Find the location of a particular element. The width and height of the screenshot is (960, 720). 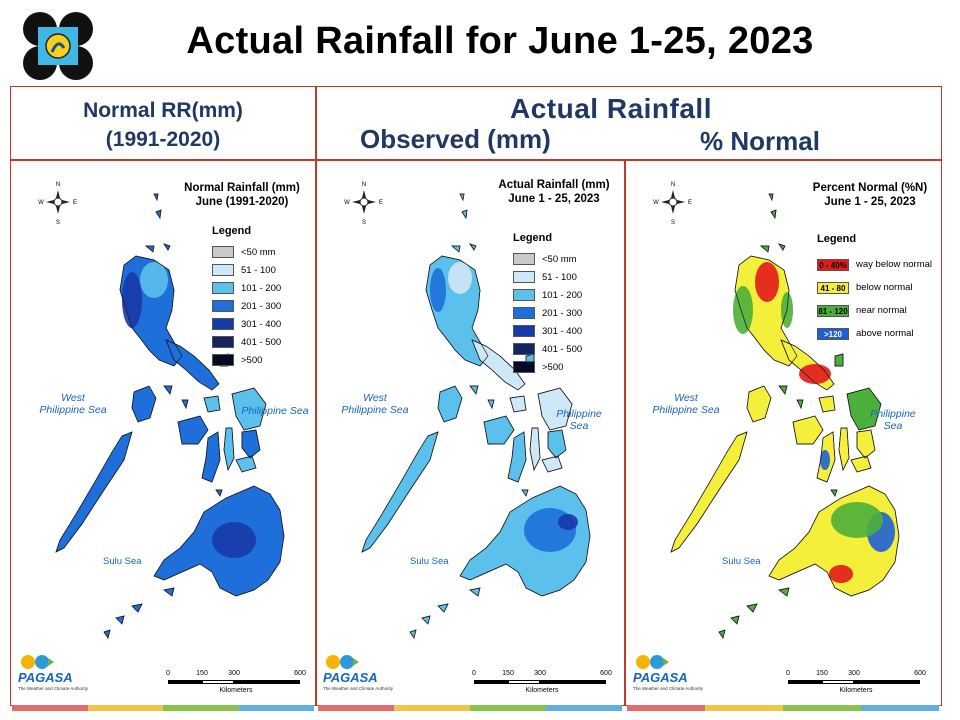

legend-swatch: 81 - 120 is located at coordinates (833, 310).